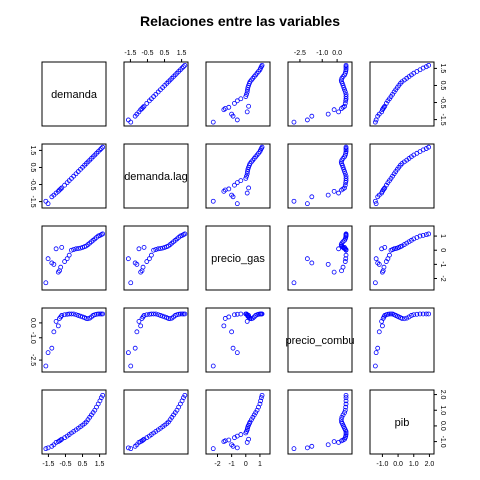 Image resolution: width=480 pixels, height=480 pixels. What do you see at coordinates (141, 272) in the screenshot?
I see `point-precio_gas-demanda.lag-5` at bounding box center [141, 272].